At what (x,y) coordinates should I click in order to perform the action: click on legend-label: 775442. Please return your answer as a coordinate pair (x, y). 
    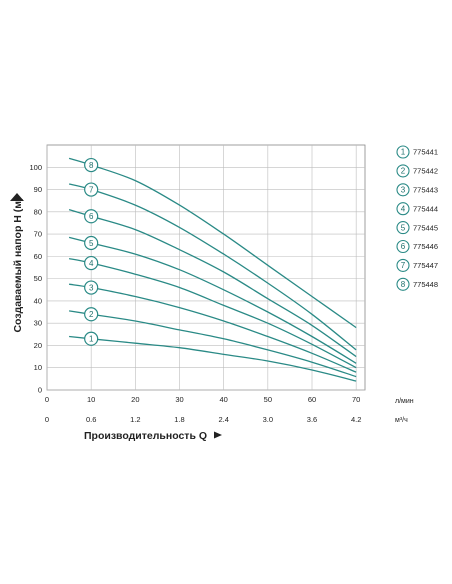
    Looking at the image, I should click on (425, 171).